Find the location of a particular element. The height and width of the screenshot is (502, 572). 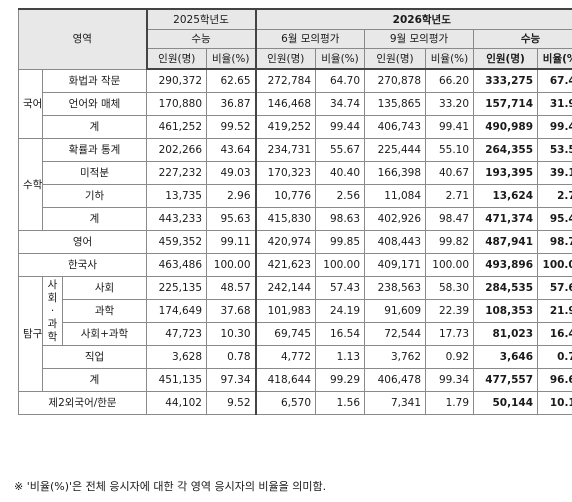

cell-ratio: 99.82 is located at coordinates (450, 242).